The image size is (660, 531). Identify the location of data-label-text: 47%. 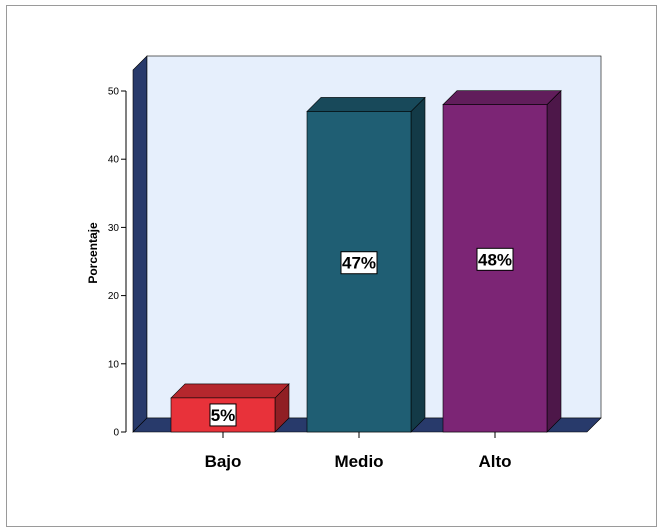
(359, 263).